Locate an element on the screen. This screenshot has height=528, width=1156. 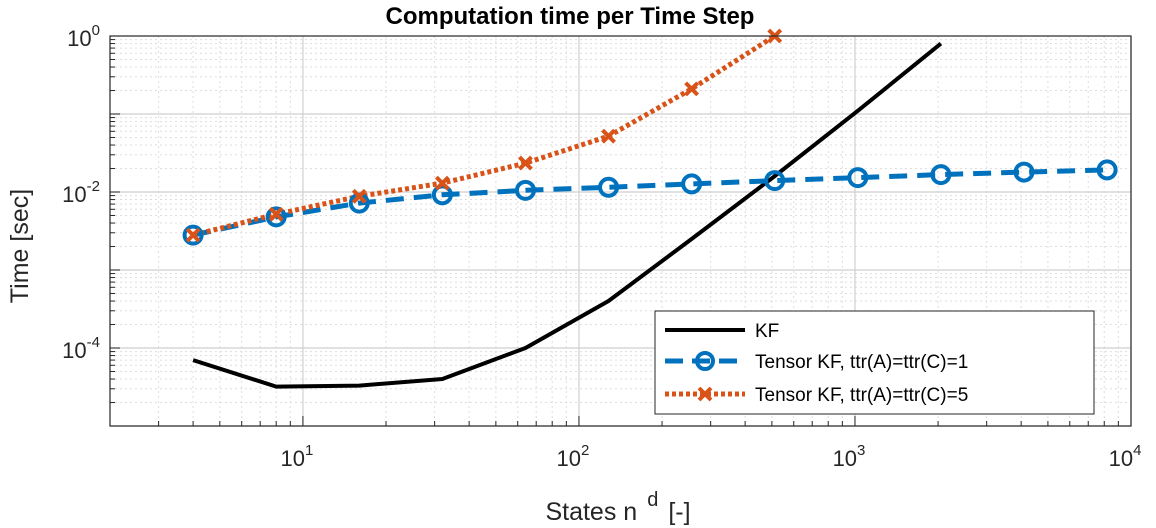
chart-title: Computation time per Time Step is located at coordinates (570, 16).